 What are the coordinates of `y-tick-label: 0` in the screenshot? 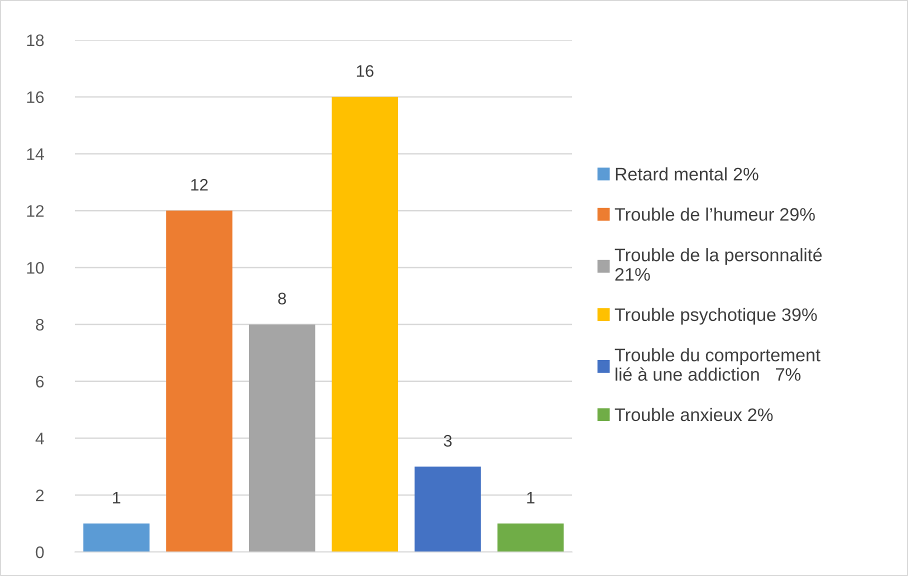 It's located at (40, 552).